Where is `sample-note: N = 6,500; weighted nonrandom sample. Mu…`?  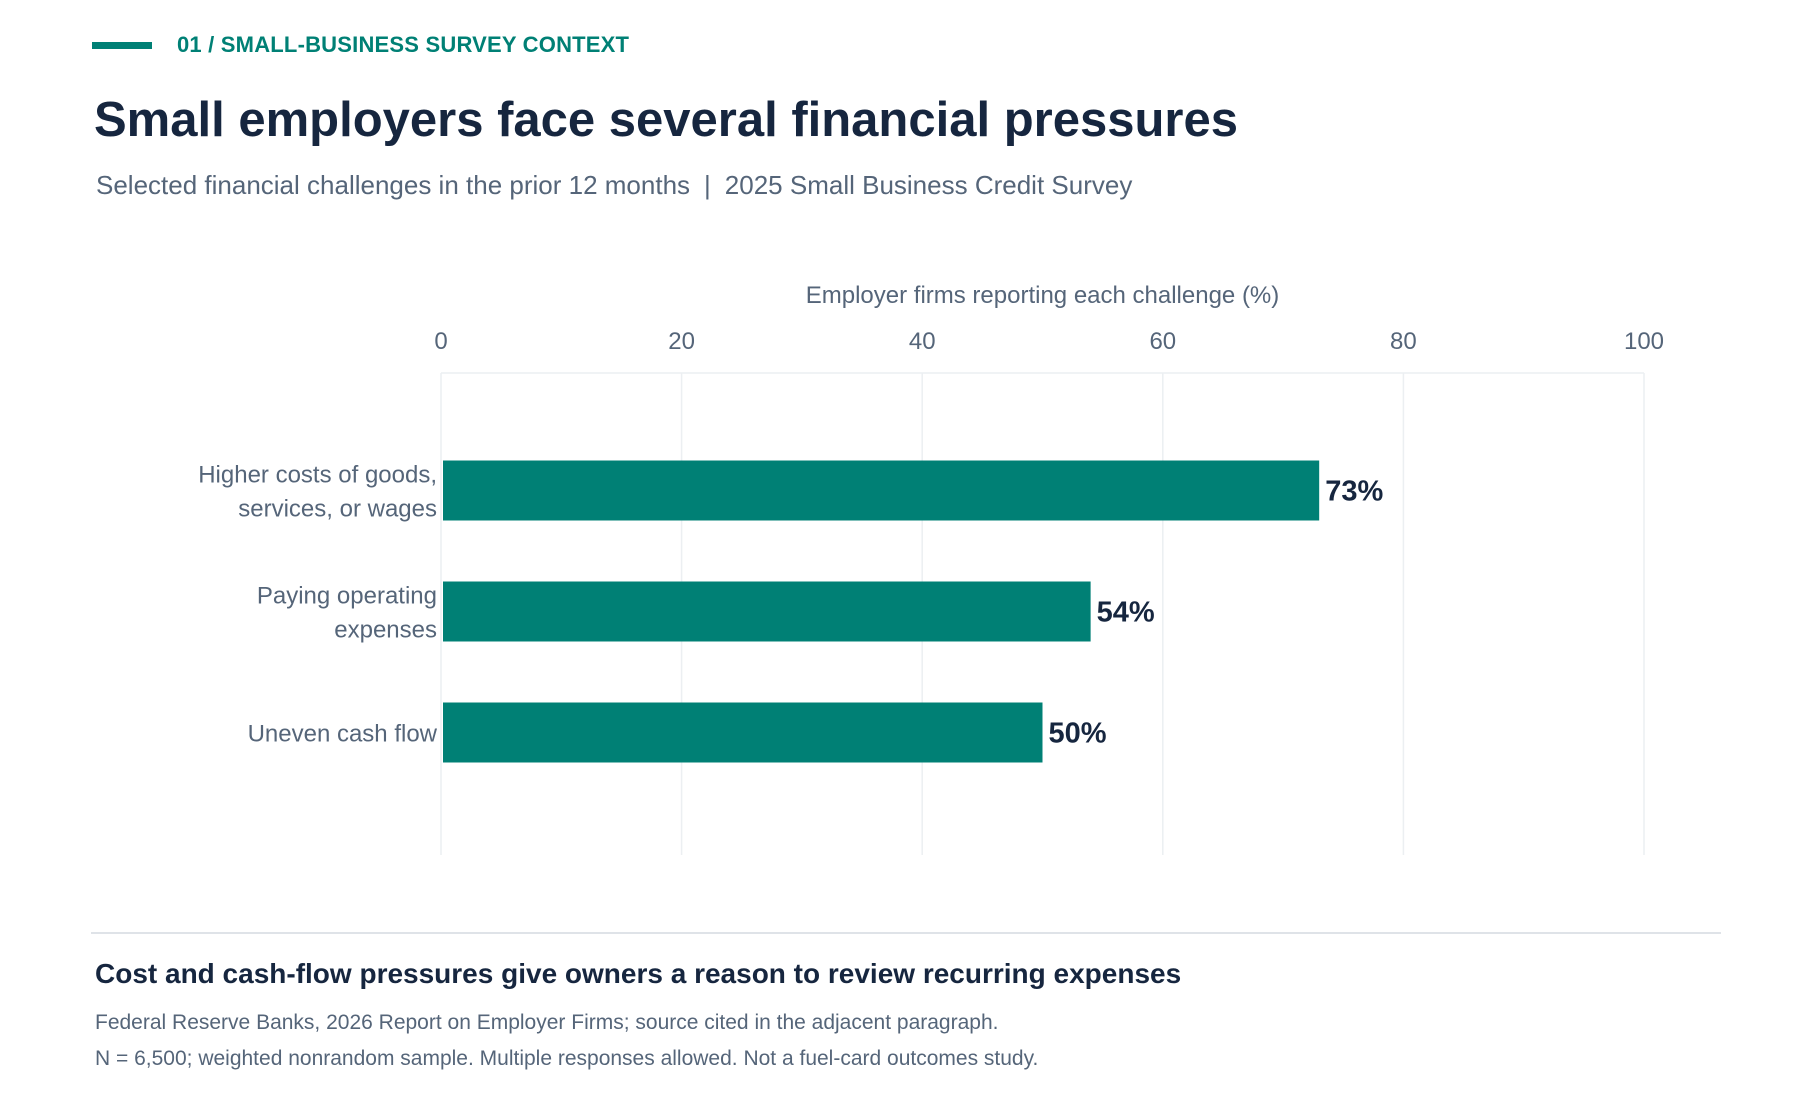 sample-note: N = 6,500; weighted nonrandom sample. Mu… is located at coordinates (567, 1058).